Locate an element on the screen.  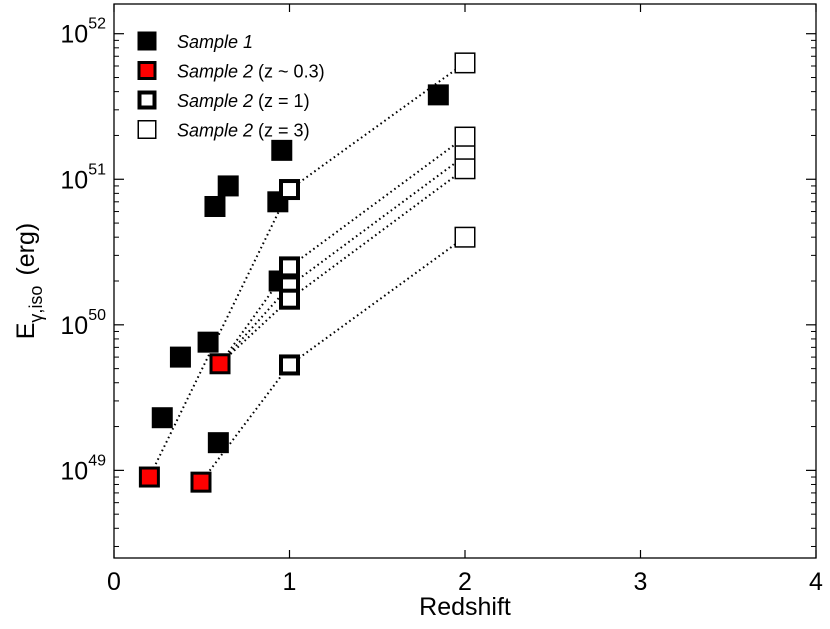
legend-label-suffix: (z ~ 0.3) is located at coordinates (289, 72).